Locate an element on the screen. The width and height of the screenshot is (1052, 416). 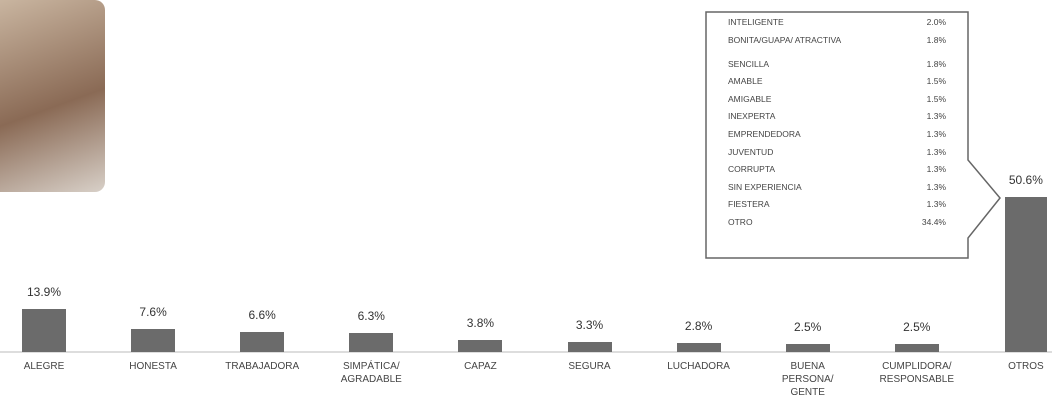
breakdown-row: AMABLE 1.5% is located at coordinates (837, 81).